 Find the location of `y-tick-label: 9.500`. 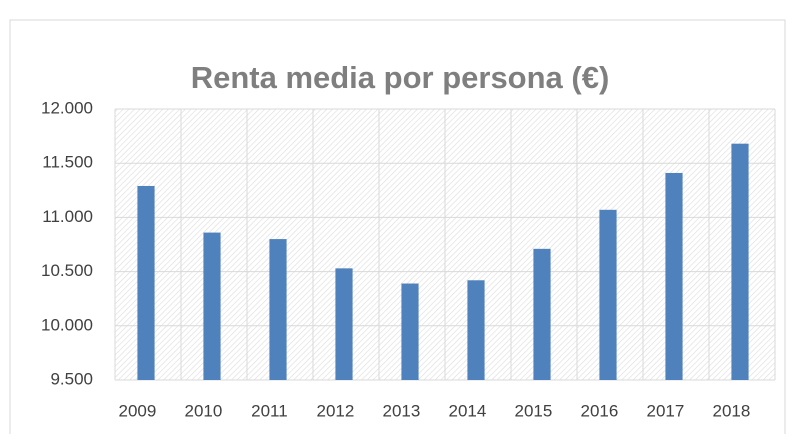

y-tick-label: 9.500 is located at coordinates (71, 378).